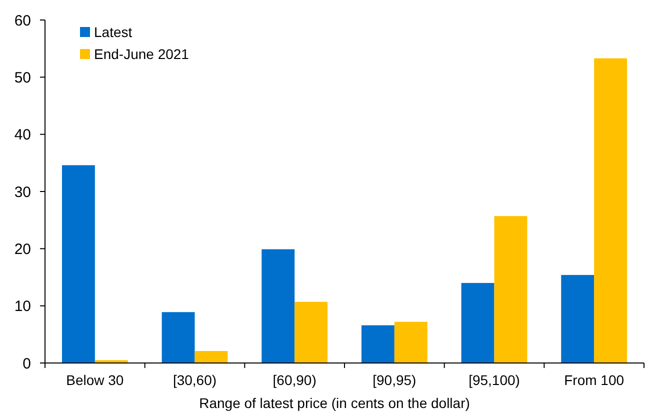  I want to click on y-tick-label: 0, so click(26, 363).